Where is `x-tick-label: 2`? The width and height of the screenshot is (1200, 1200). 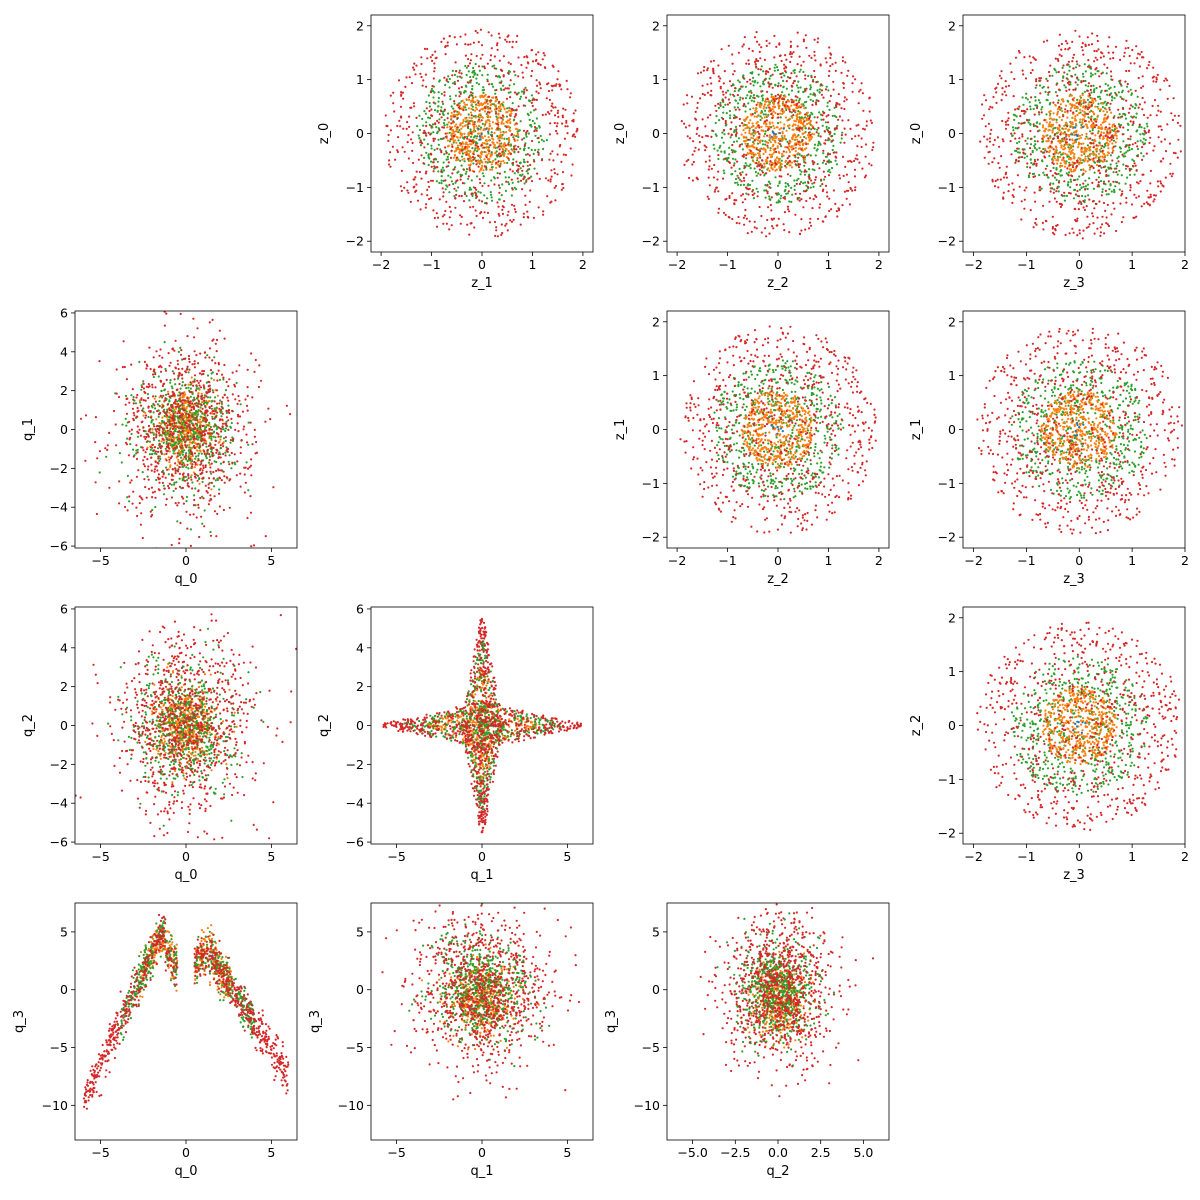
x-tick-label: 2 is located at coordinates (583, 264).